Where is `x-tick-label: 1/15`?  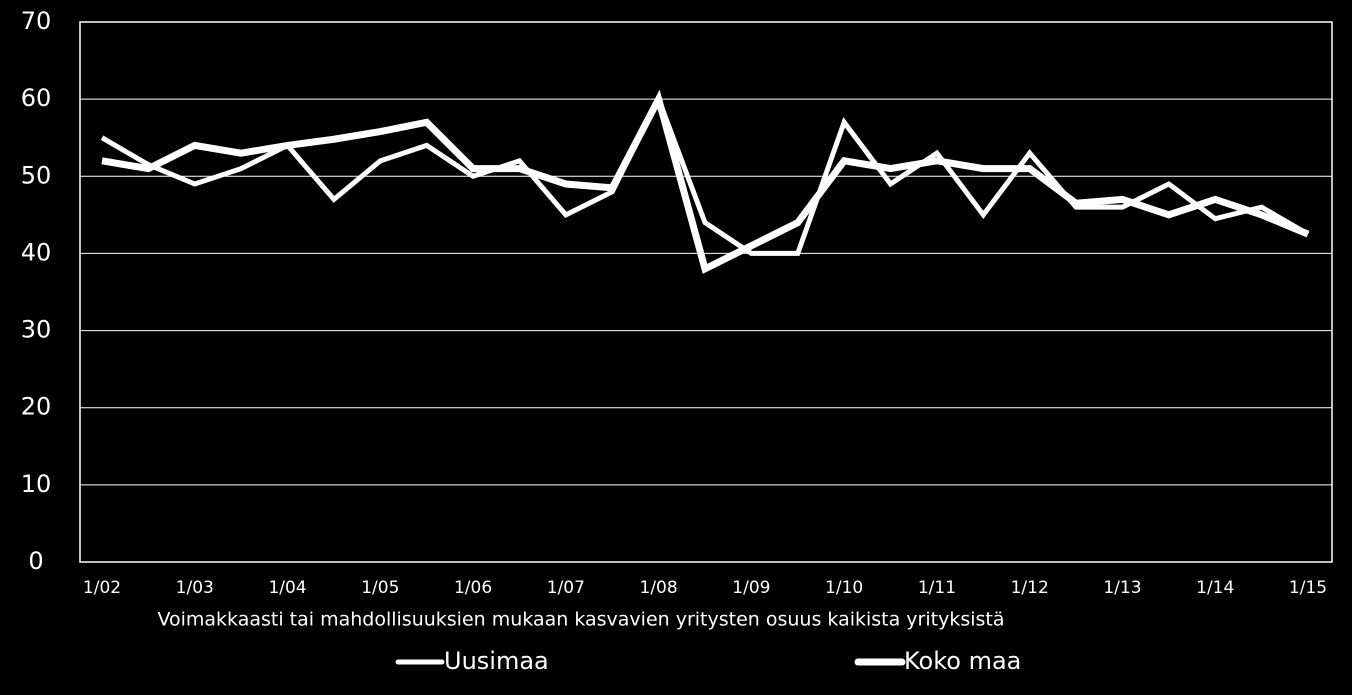
x-tick-label: 1/15 is located at coordinates (1308, 588).